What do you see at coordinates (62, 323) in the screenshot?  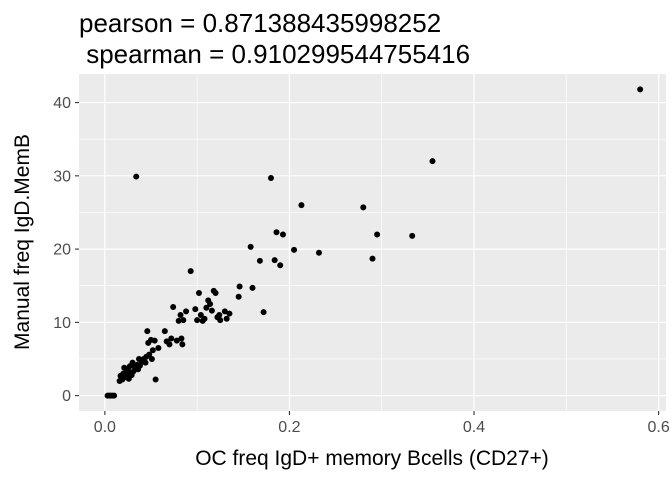 I see `y-tick-label: 10` at bounding box center [62, 323].